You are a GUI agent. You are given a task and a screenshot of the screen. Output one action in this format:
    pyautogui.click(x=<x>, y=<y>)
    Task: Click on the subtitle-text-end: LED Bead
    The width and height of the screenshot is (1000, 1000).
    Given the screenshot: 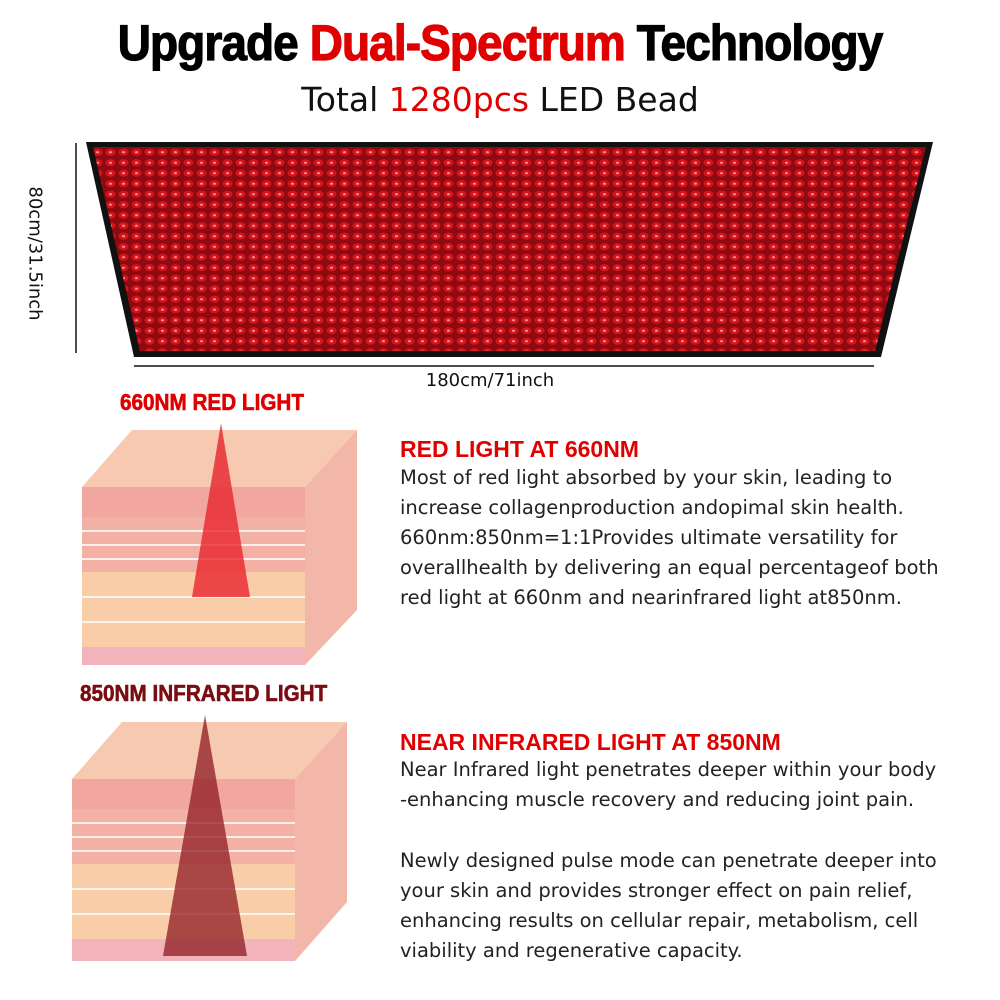 What is the action you would take?
    pyautogui.click(x=614, y=99)
    